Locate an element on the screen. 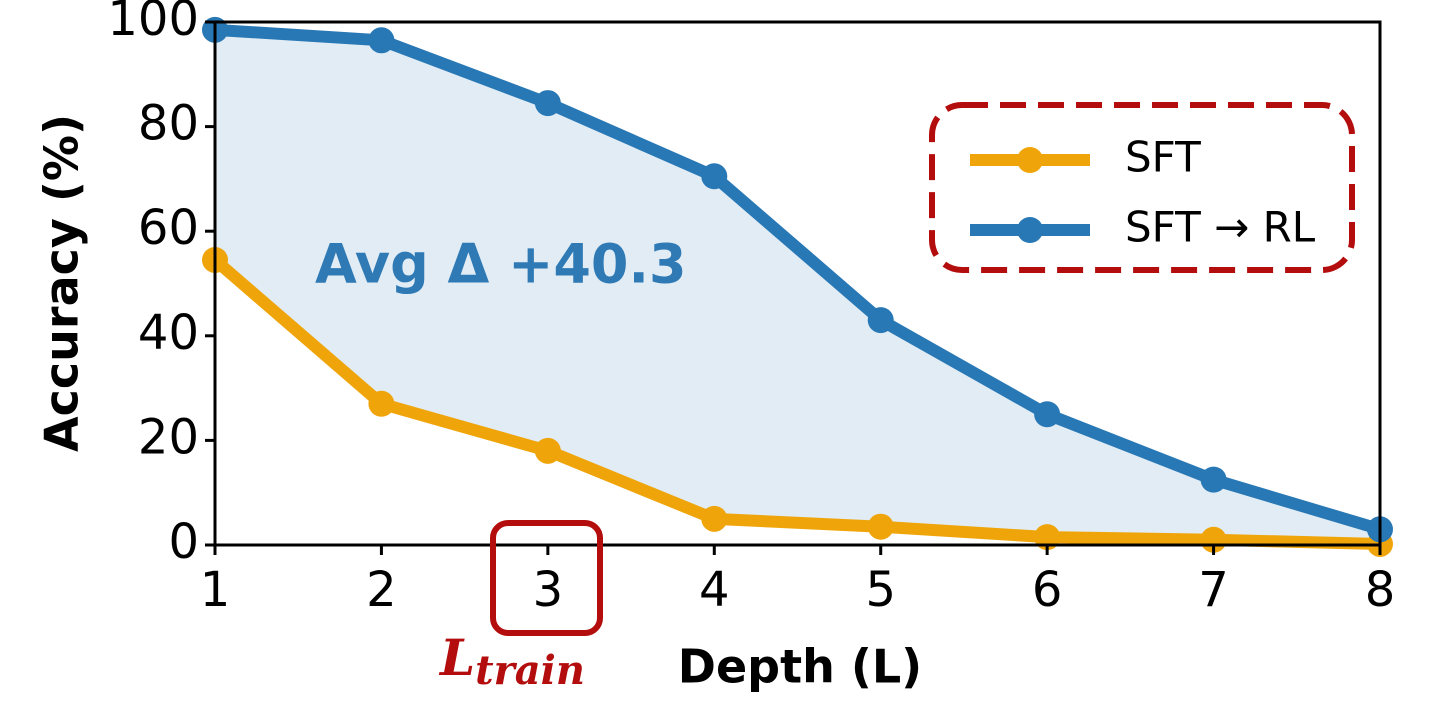 This screenshot has height=701, width=1440. y-axis-label: Accuracy (%) is located at coordinates (62, 283).